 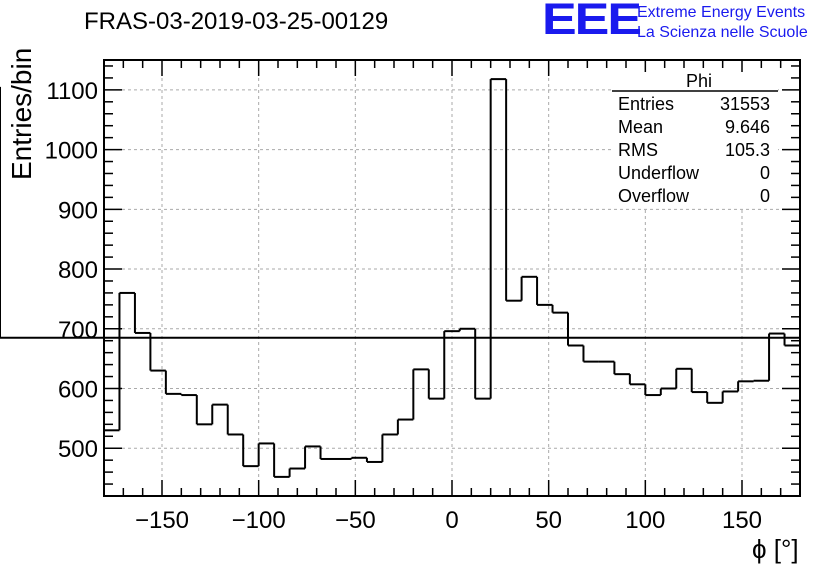 I want to click on chart-title: FRAS-03-2019-03-25-00129, so click(x=236, y=21).